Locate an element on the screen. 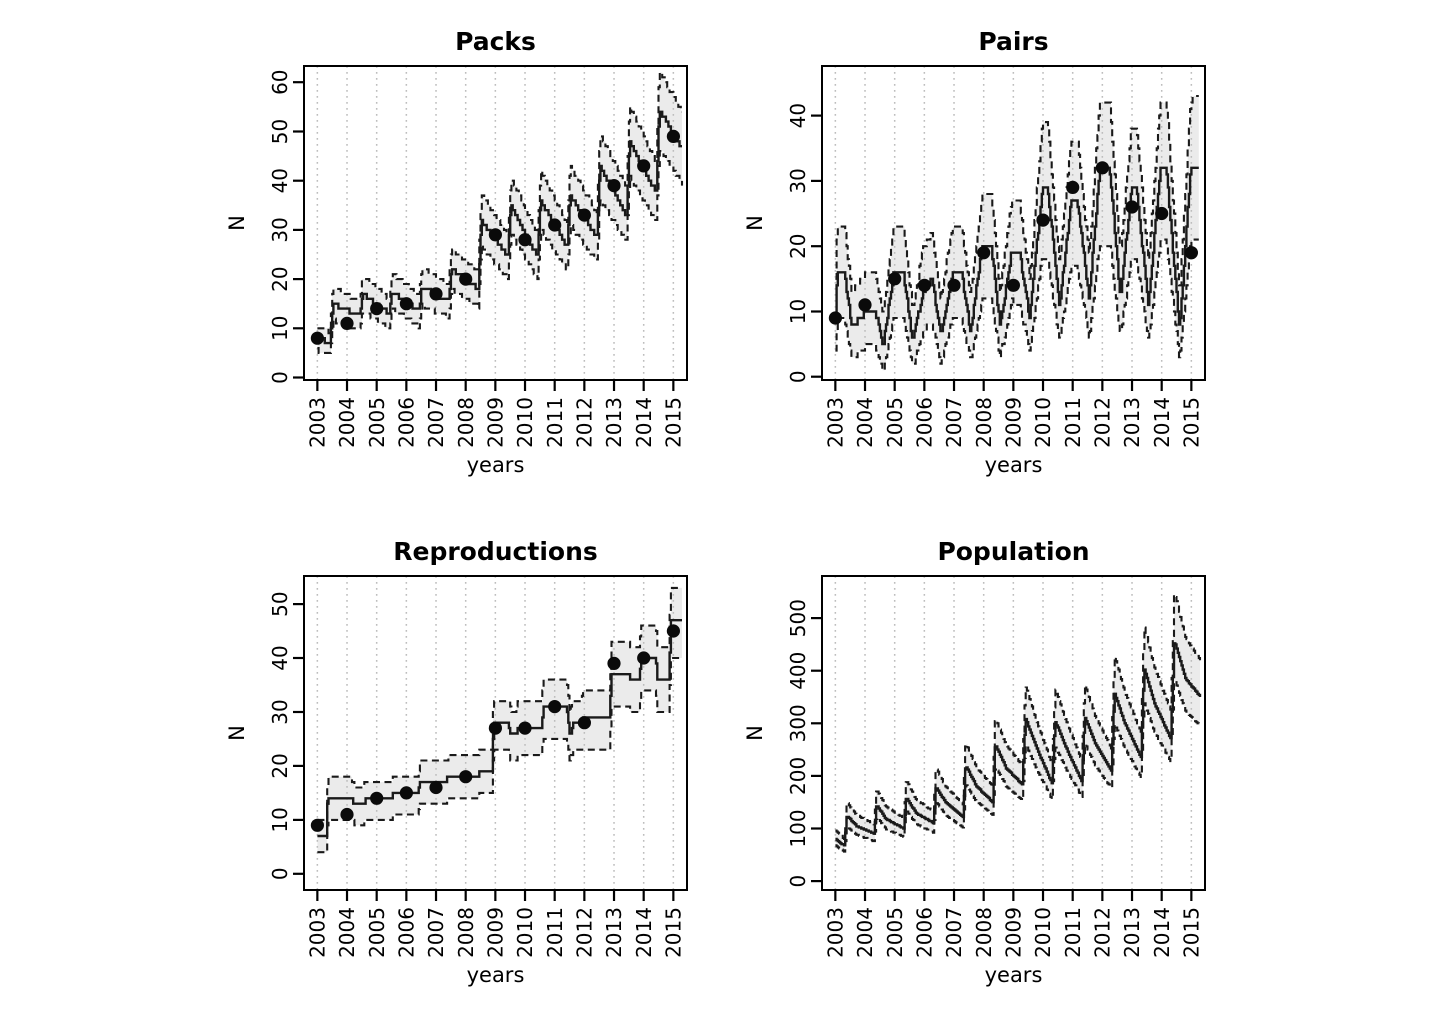 Image resolution: width=1440 pixels, height=1020 pixels. y-tick-label: 100 is located at coordinates (798, 828).